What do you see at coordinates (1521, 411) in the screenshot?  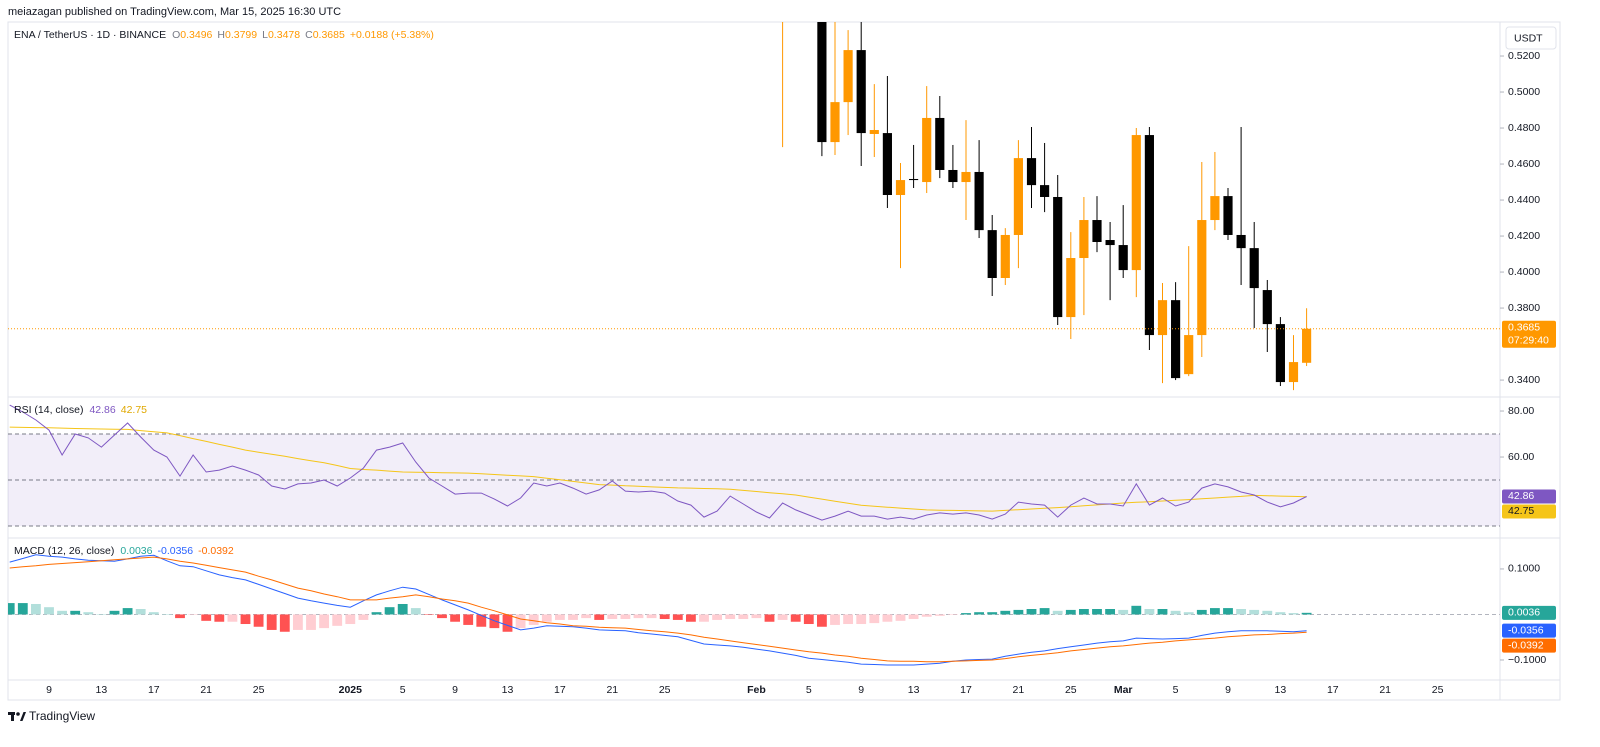 I see `y-tick-label: 80.00` at bounding box center [1521, 411].